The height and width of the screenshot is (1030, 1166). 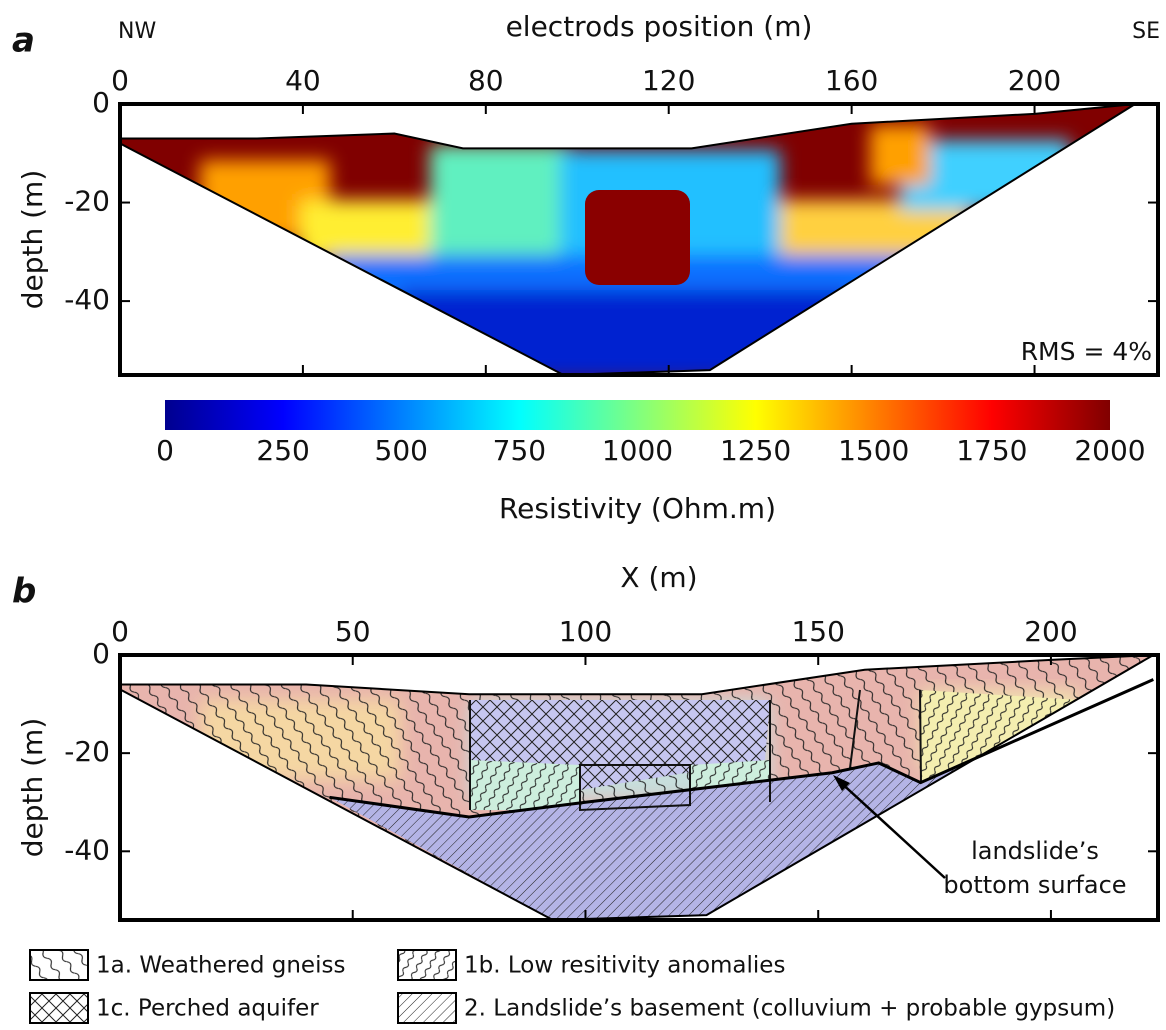 What do you see at coordinates (24, 592) in the screenshot?
I see `panel-label: b` at bounding box center [24, 592].